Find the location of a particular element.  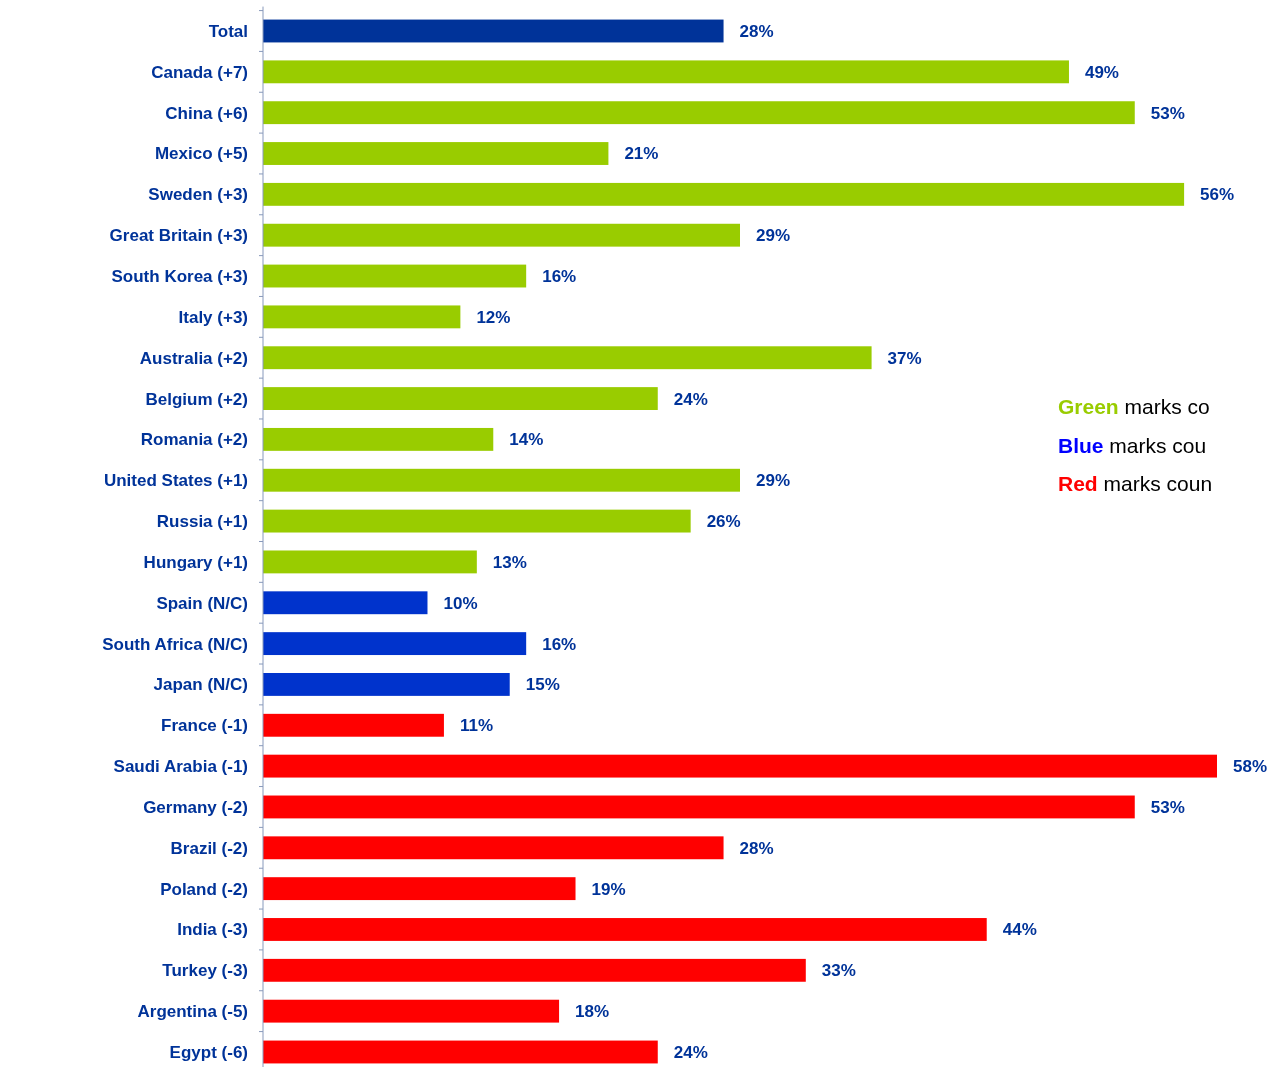

y-tick-label: Turkey (-3) is located at coordinates (205, 971).